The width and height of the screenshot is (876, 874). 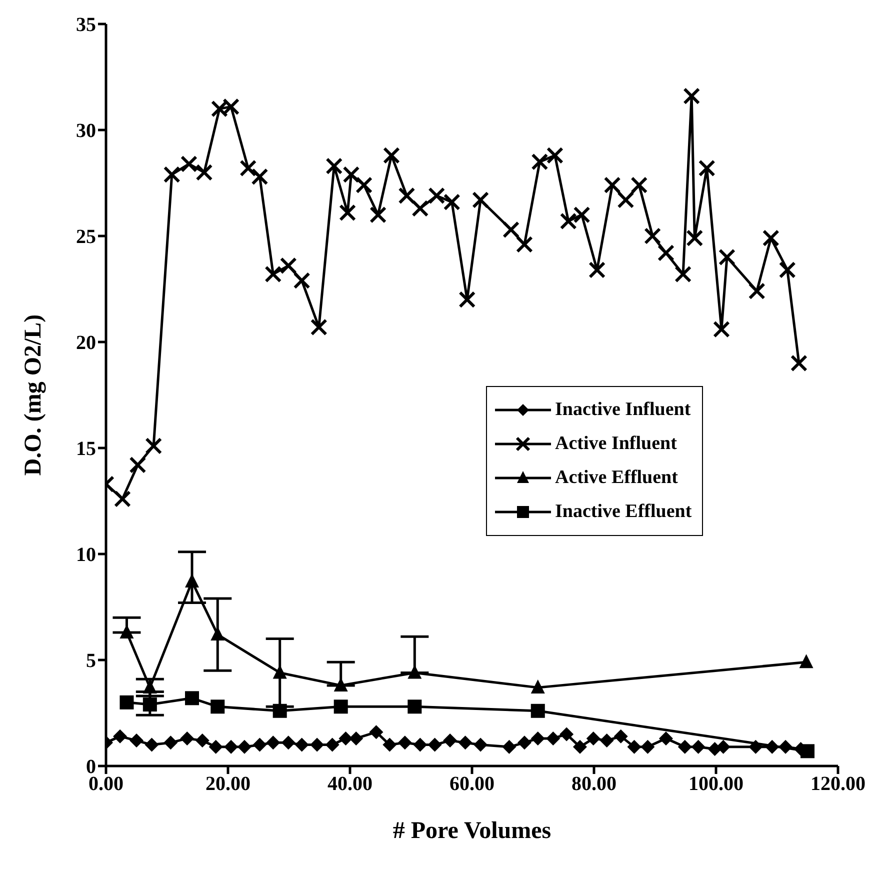 What do you see at coordinates (350, 784) in the screenshot?
I see `x-tick-label: 40.00` at bounding box center [350, 784].